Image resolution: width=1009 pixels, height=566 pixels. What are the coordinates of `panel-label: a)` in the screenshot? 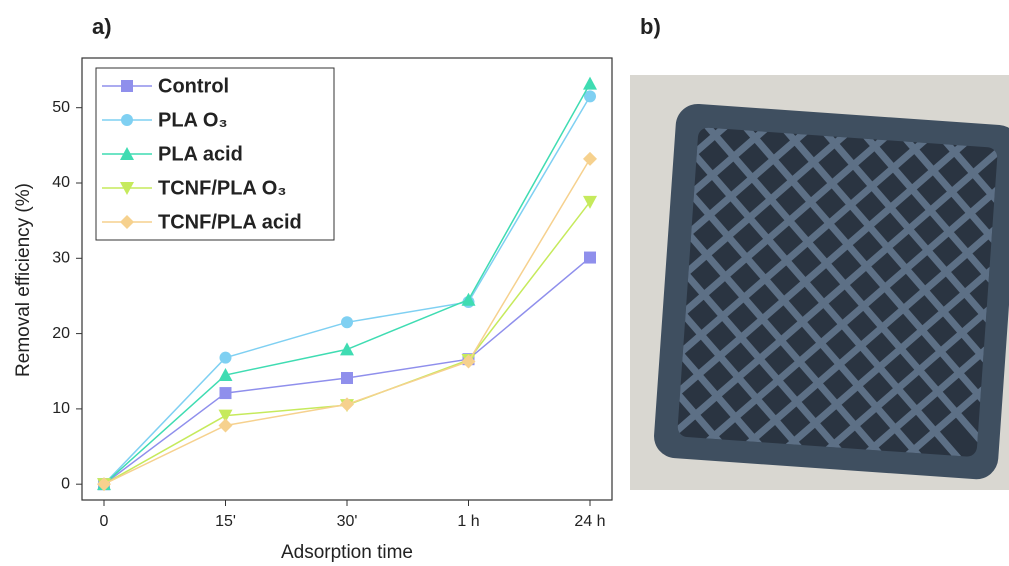 It's located at (102, 26).